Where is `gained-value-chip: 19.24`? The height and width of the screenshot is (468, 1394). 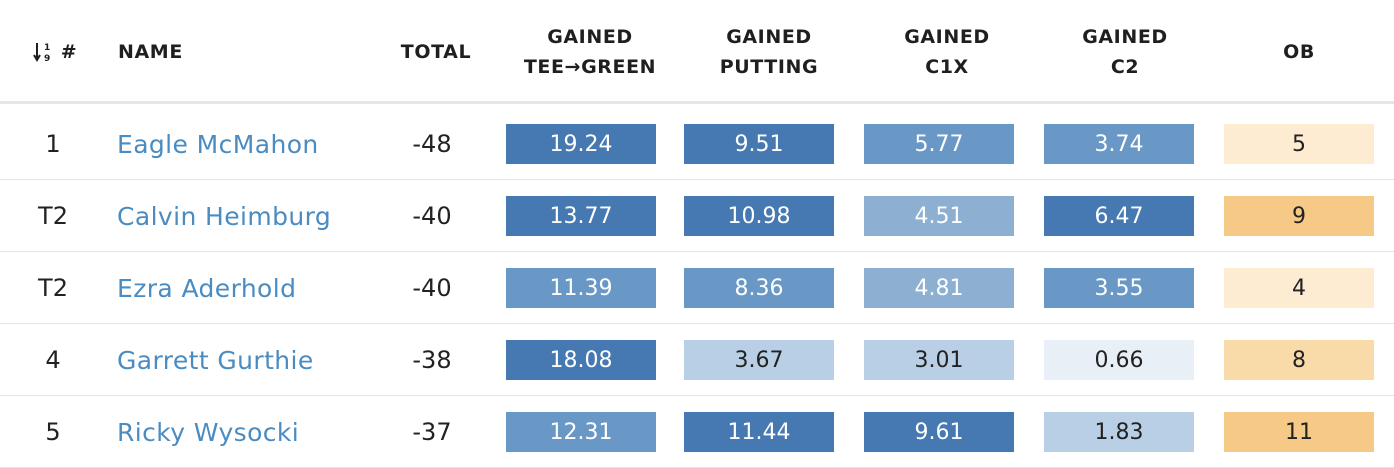 gained-value-chip: 19.24 is located at coordinates (581, 144).